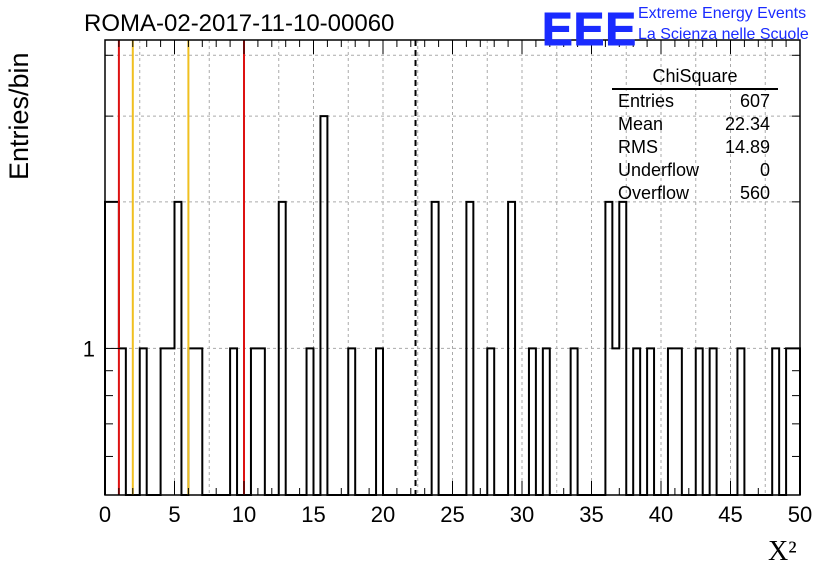 This screenshot has height=572, width=836. What do you see at coordinates (695, 78) in the screenshot?
I see `stats-title: ChiSquare` at bounding box center [695, 78].